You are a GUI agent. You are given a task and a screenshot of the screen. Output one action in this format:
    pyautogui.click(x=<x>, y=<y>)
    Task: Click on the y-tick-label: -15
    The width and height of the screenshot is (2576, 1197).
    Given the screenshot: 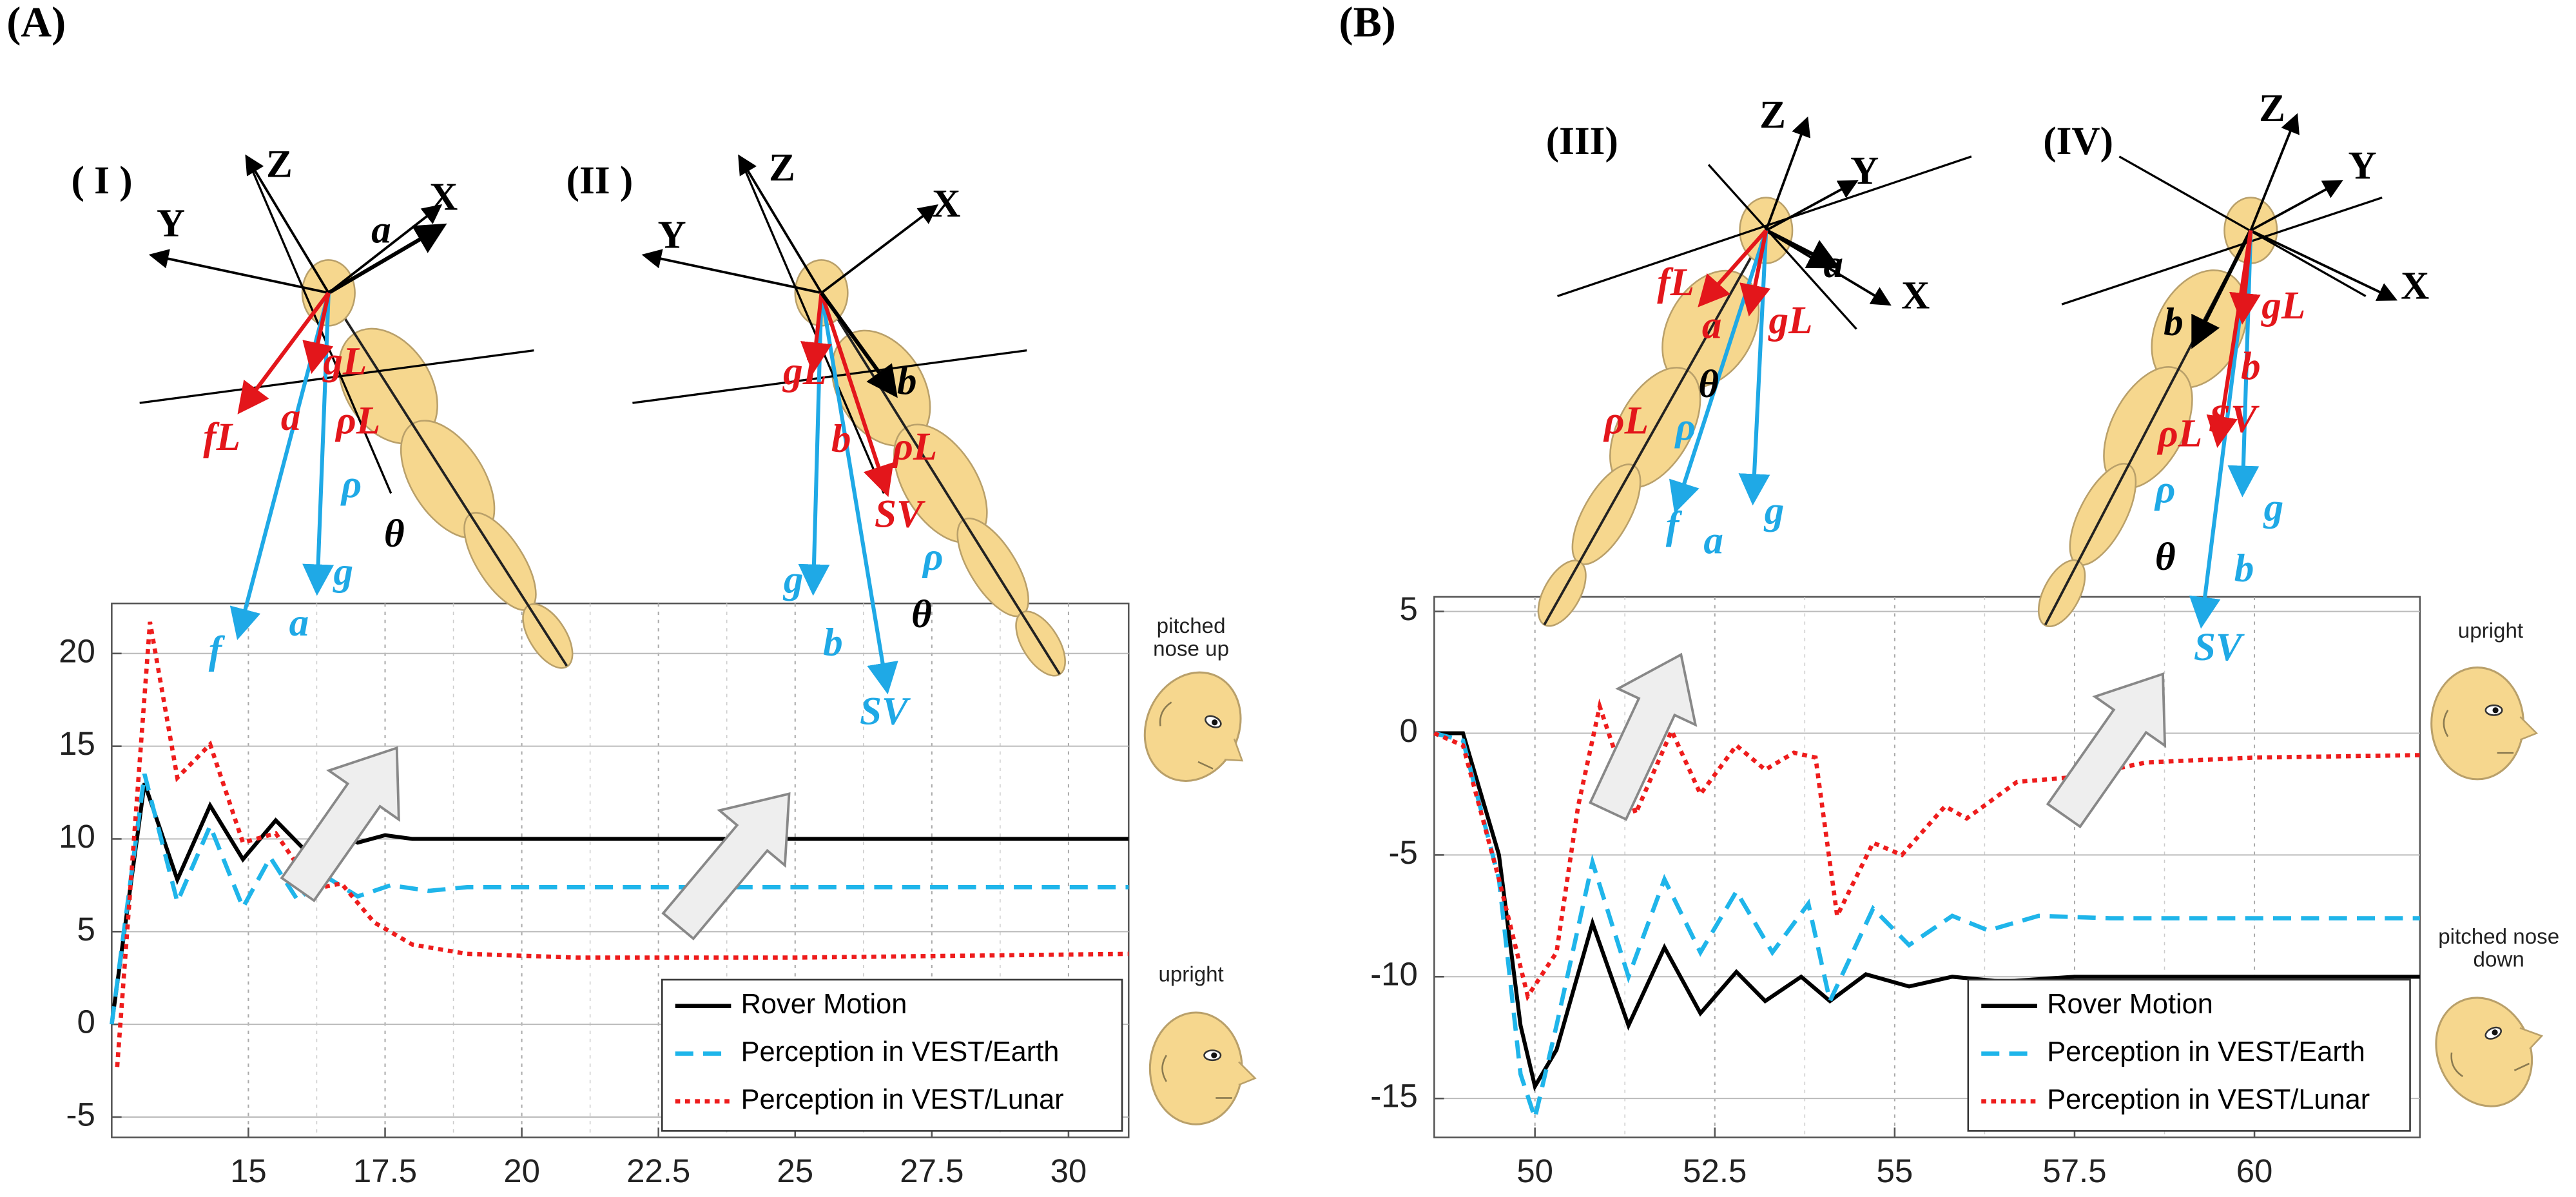 What is the action you would take?
    pyautogui.click(x=1394, y=1096)
    